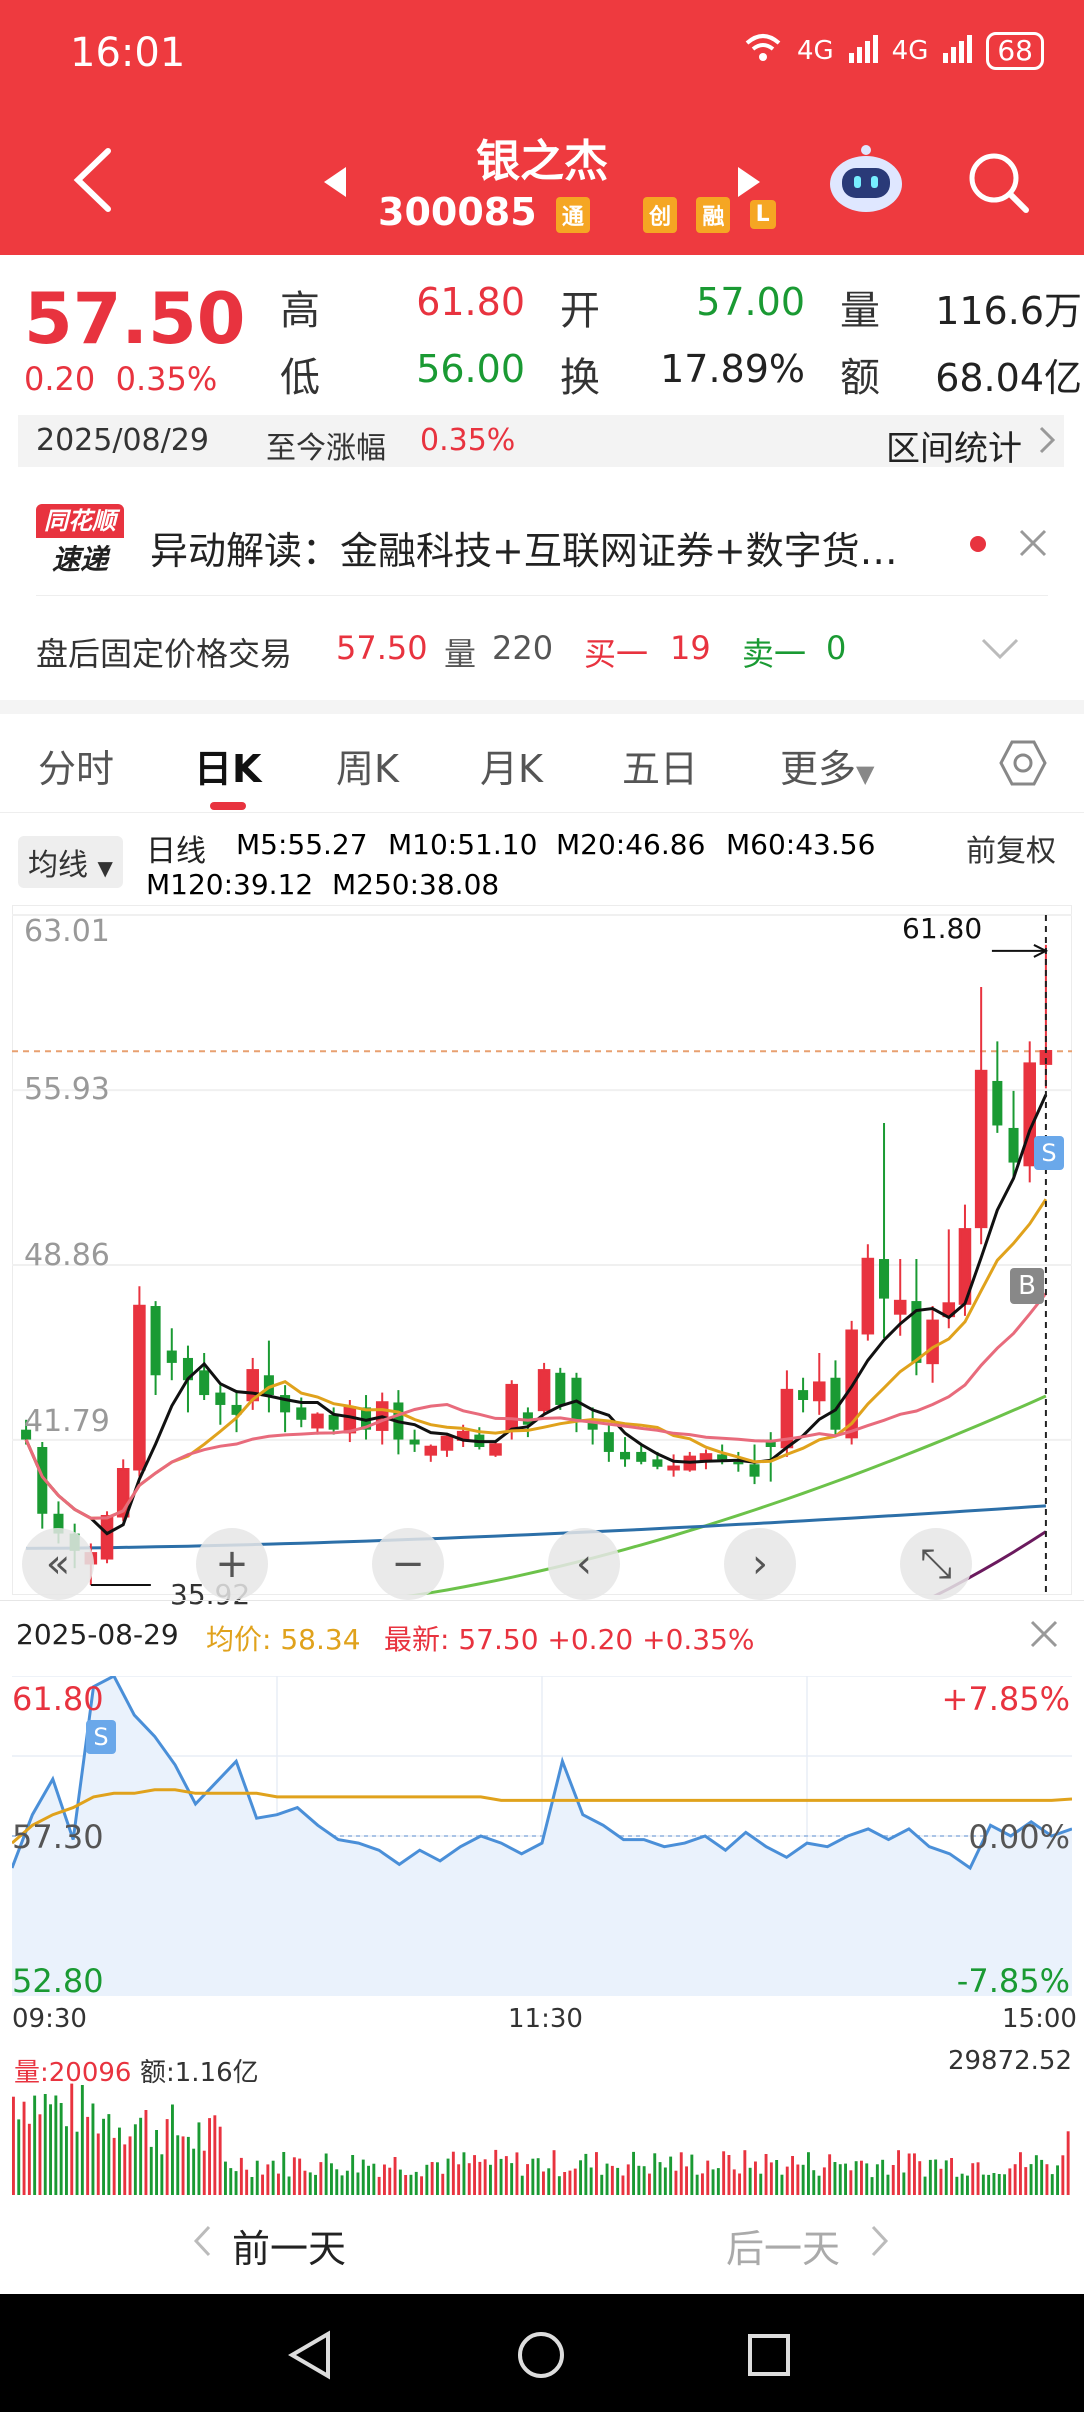 Image resolution: width=1084 pixels, height=2412 pixels. Describe the element at coordinates (1044, 1636) in the screenshot. I see `close-panel-icon` at that location.